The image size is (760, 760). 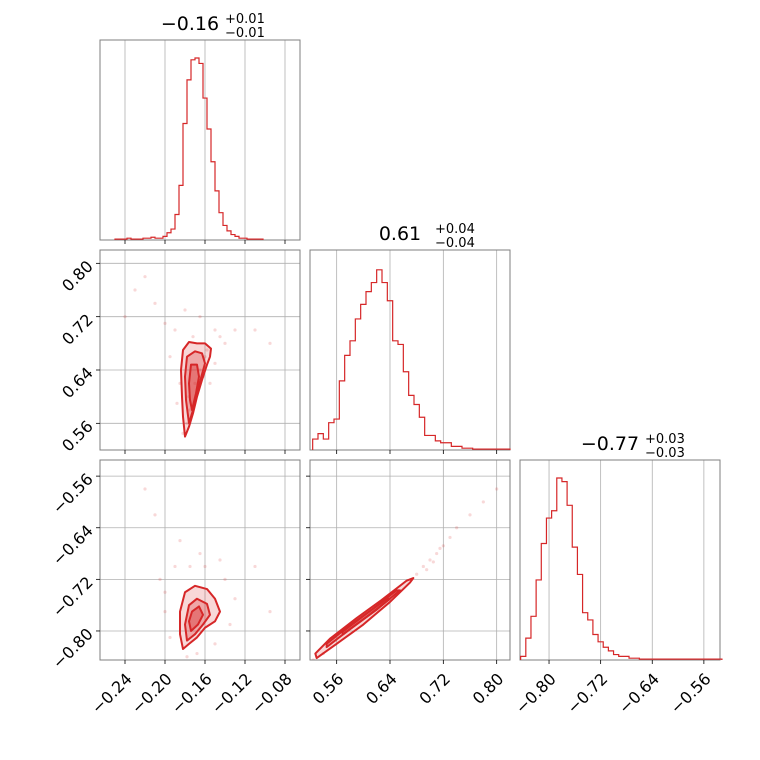 What do you see at coordinates (73, 545) in the screenshot?
I see `y-tick-label: −0.64` at bounding box center [73, 545].